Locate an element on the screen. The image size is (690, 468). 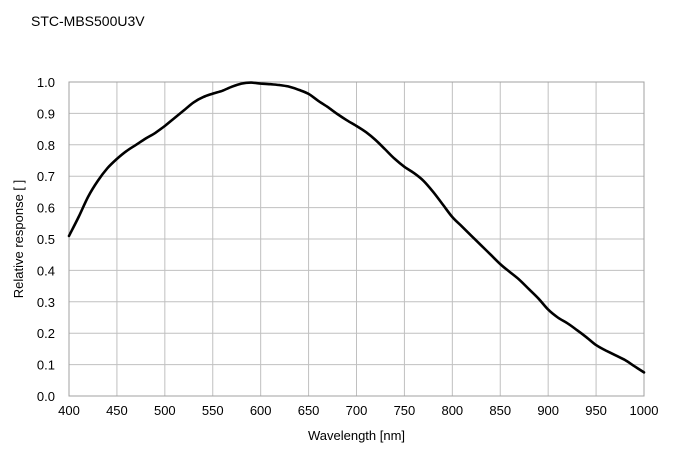
x-tick-label: 900 is located at coordinates (548, 410).